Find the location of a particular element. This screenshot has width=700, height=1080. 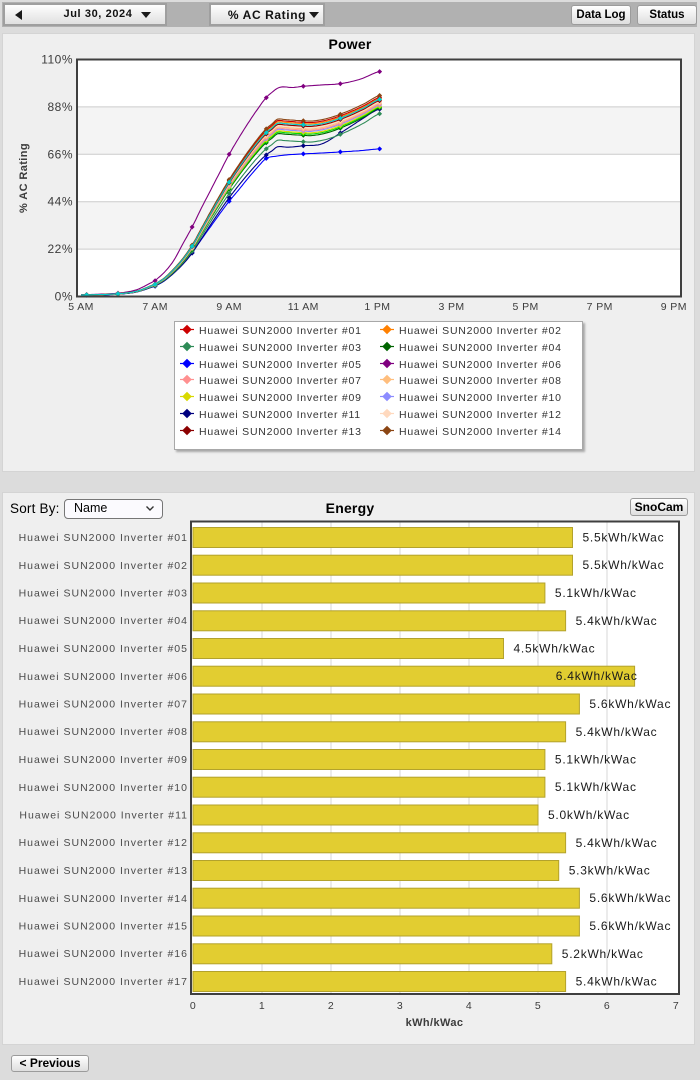

svg-text: Huawei SUN2000 Inverter #12 is located at coordinates (103, 843).